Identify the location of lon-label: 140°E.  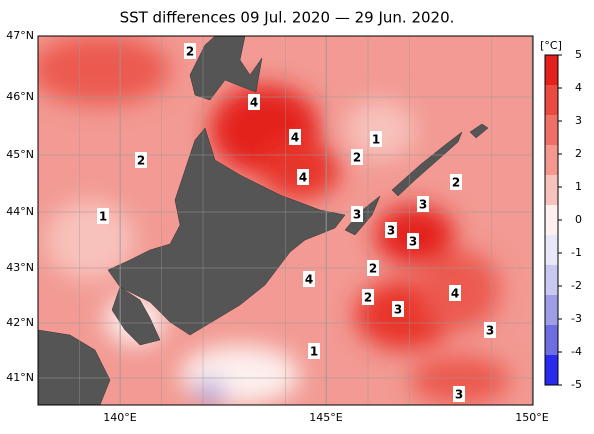
(119, 417).